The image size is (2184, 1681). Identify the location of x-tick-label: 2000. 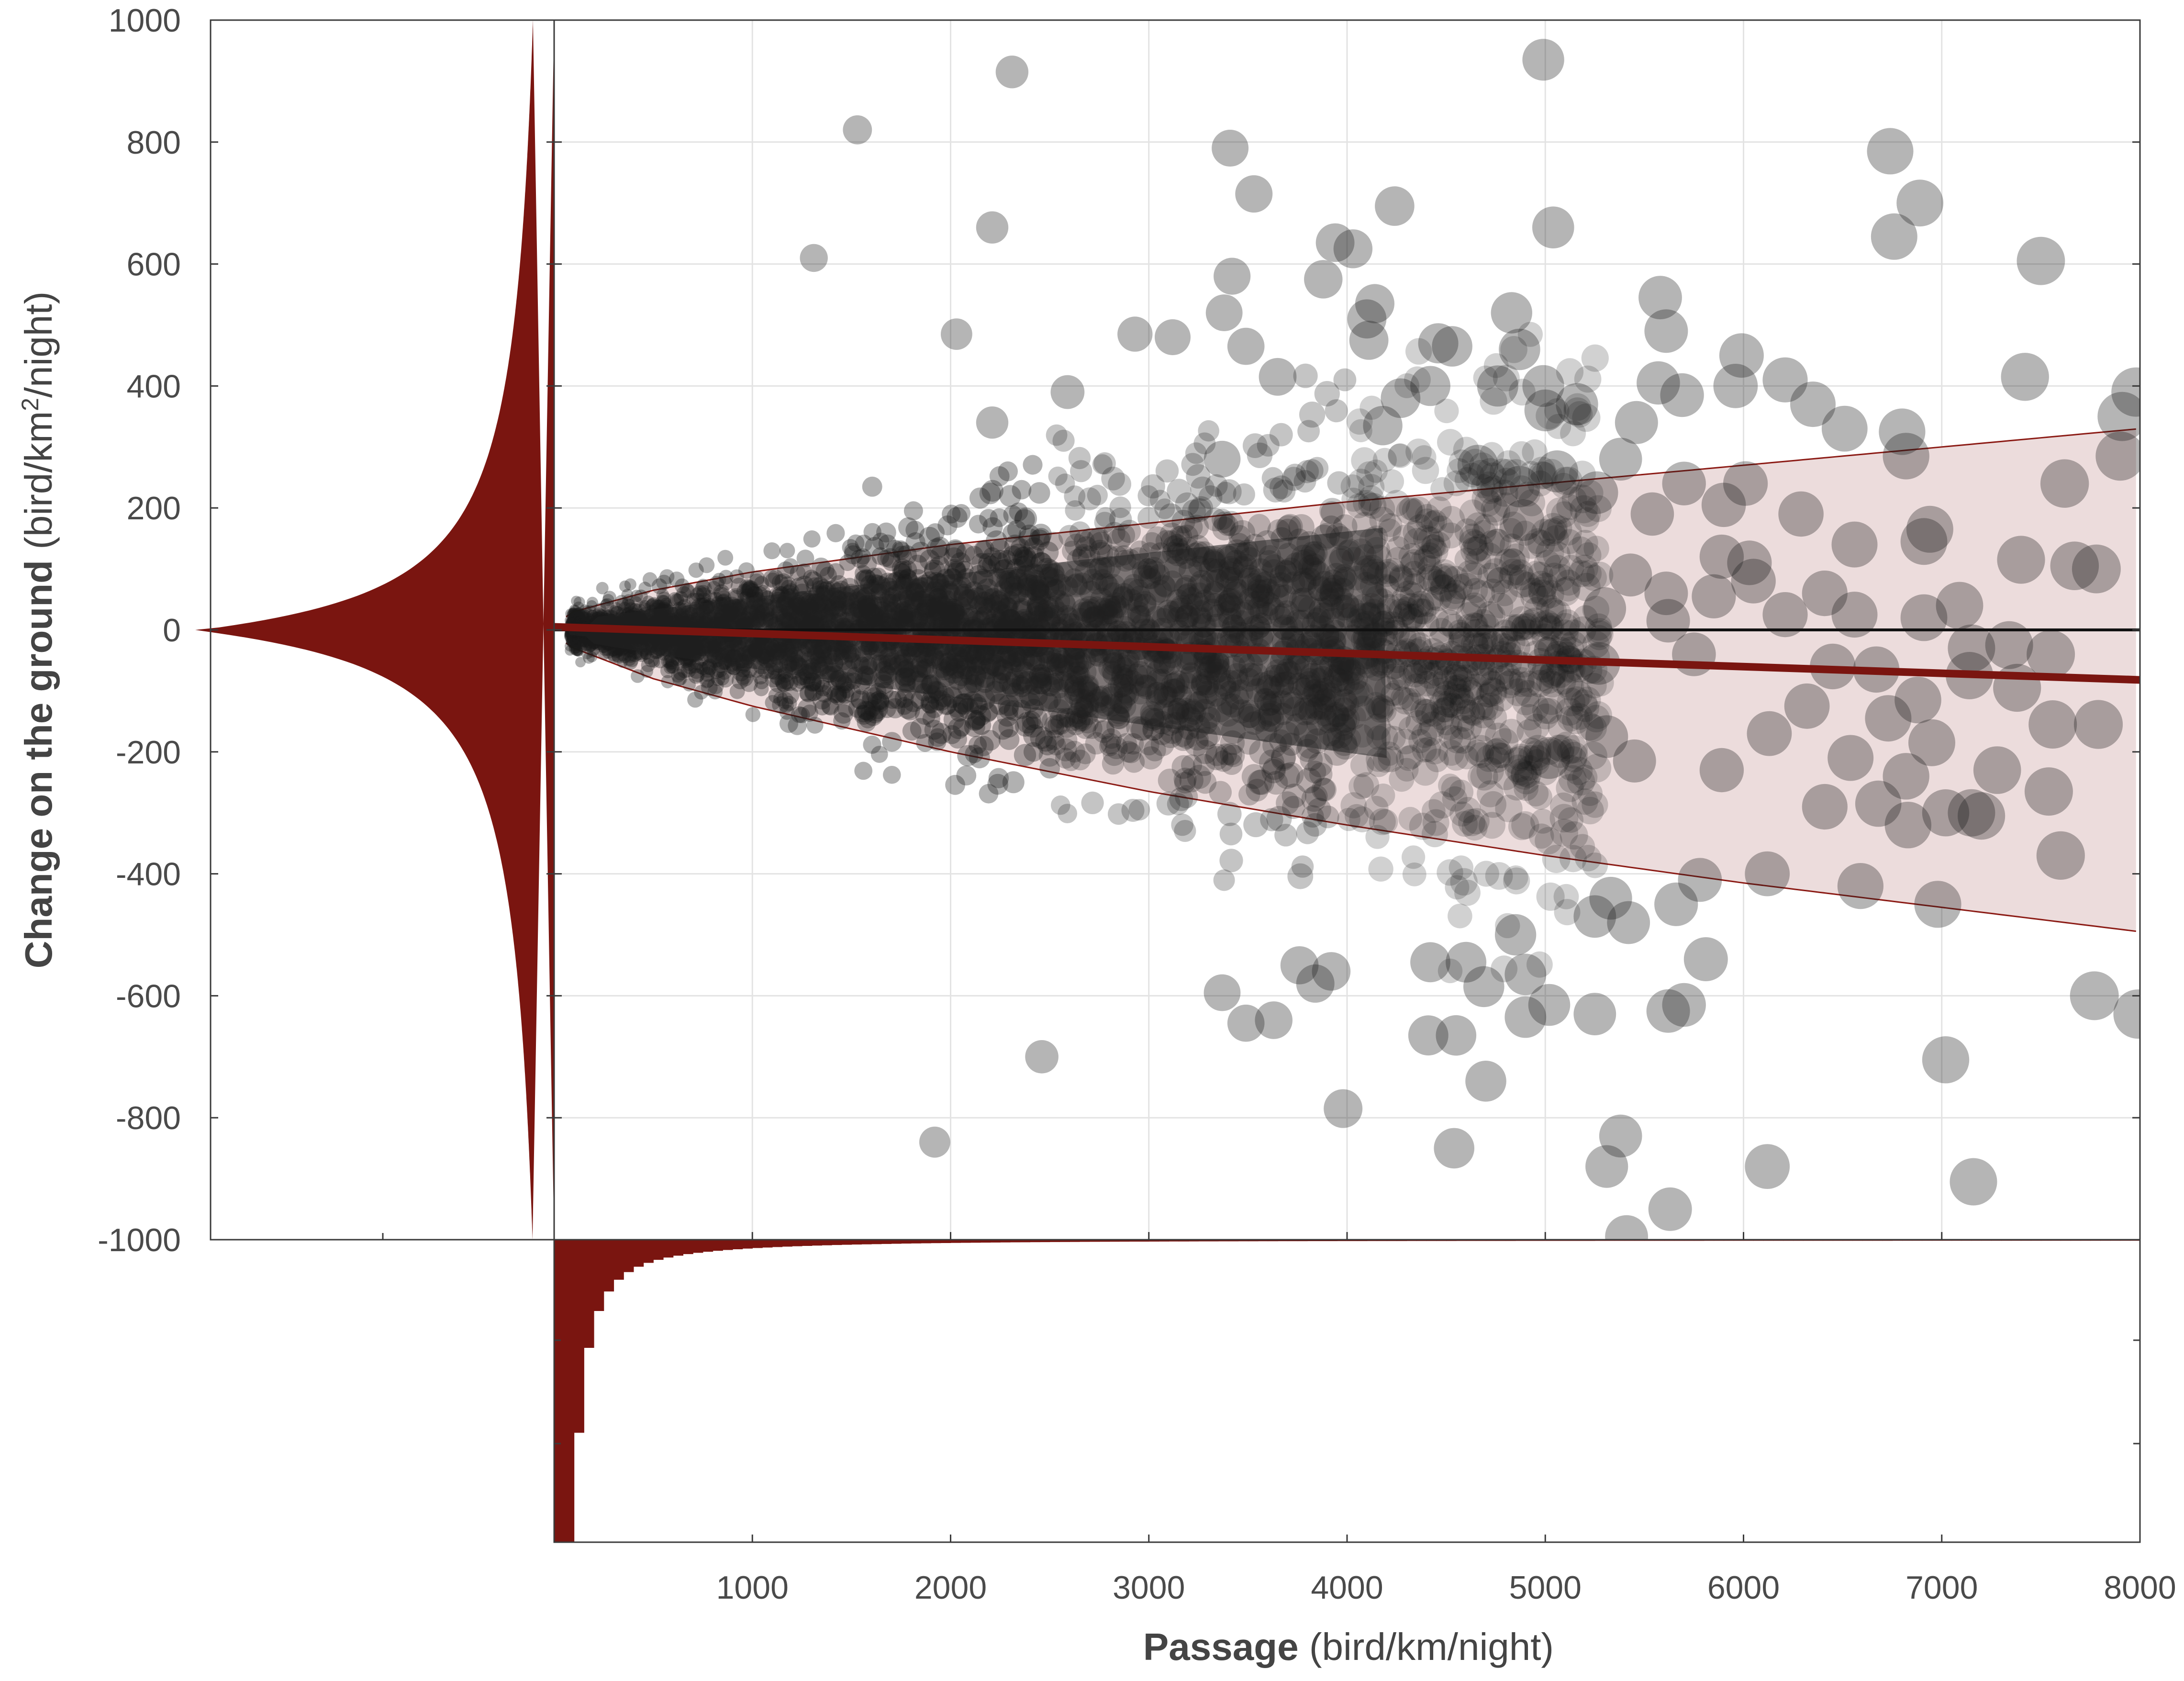
(951, 1587).